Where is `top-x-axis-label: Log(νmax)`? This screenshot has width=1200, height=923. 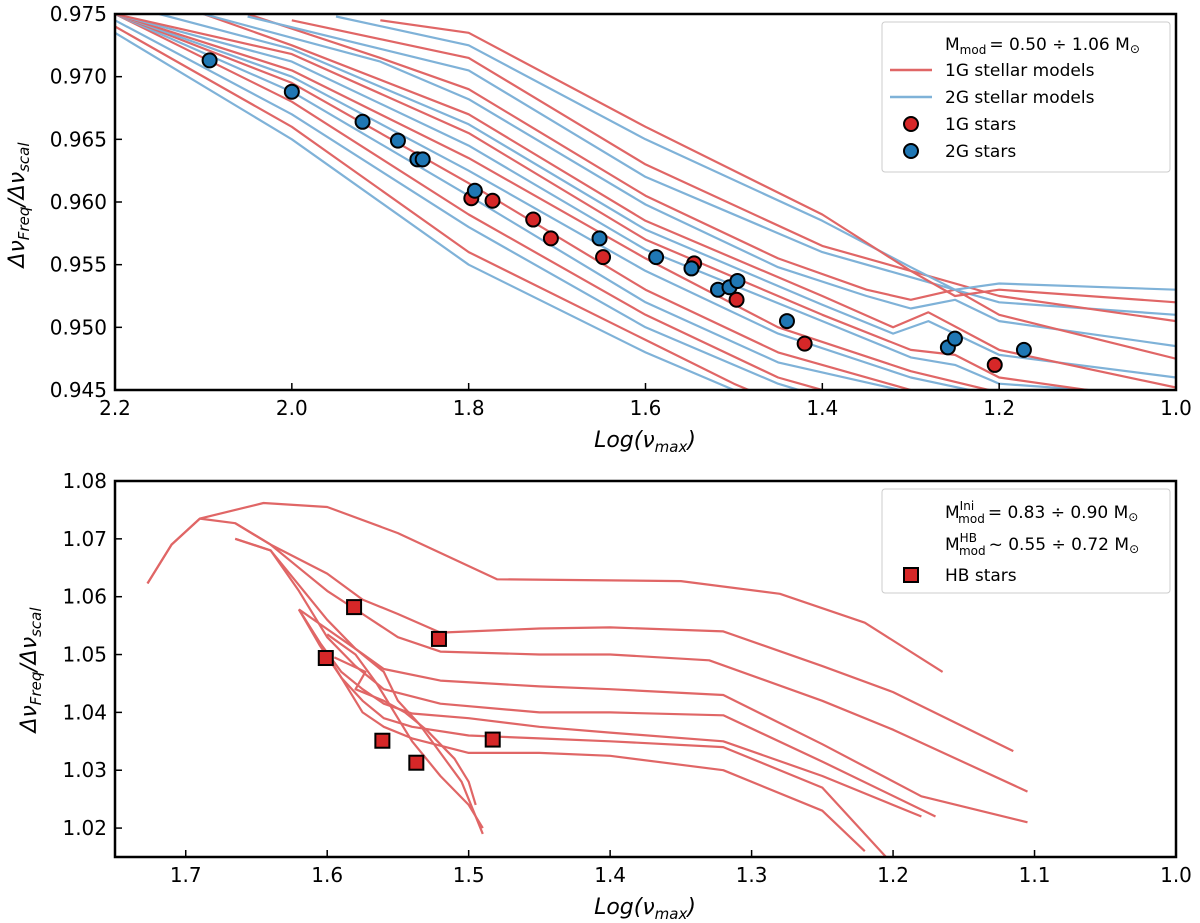 top-x-axis-label: Log(νmax) is located at coordinates (645, 442).